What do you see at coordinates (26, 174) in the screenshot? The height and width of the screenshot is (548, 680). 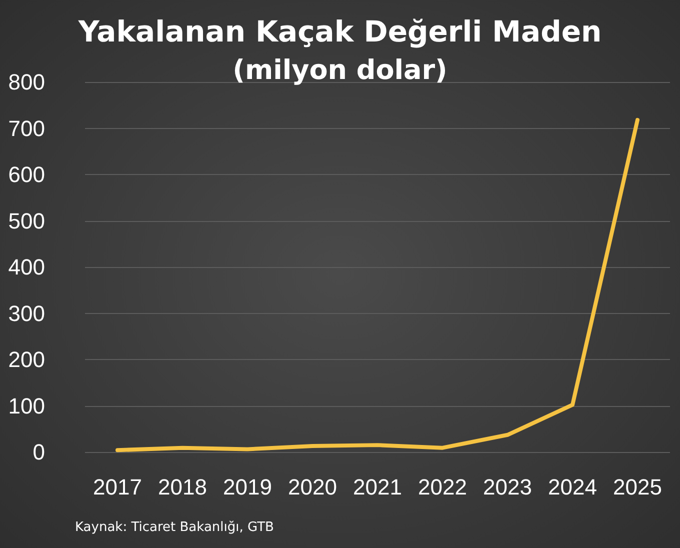 I see `y-tick-label: 600` at bounding box center [26, 174].